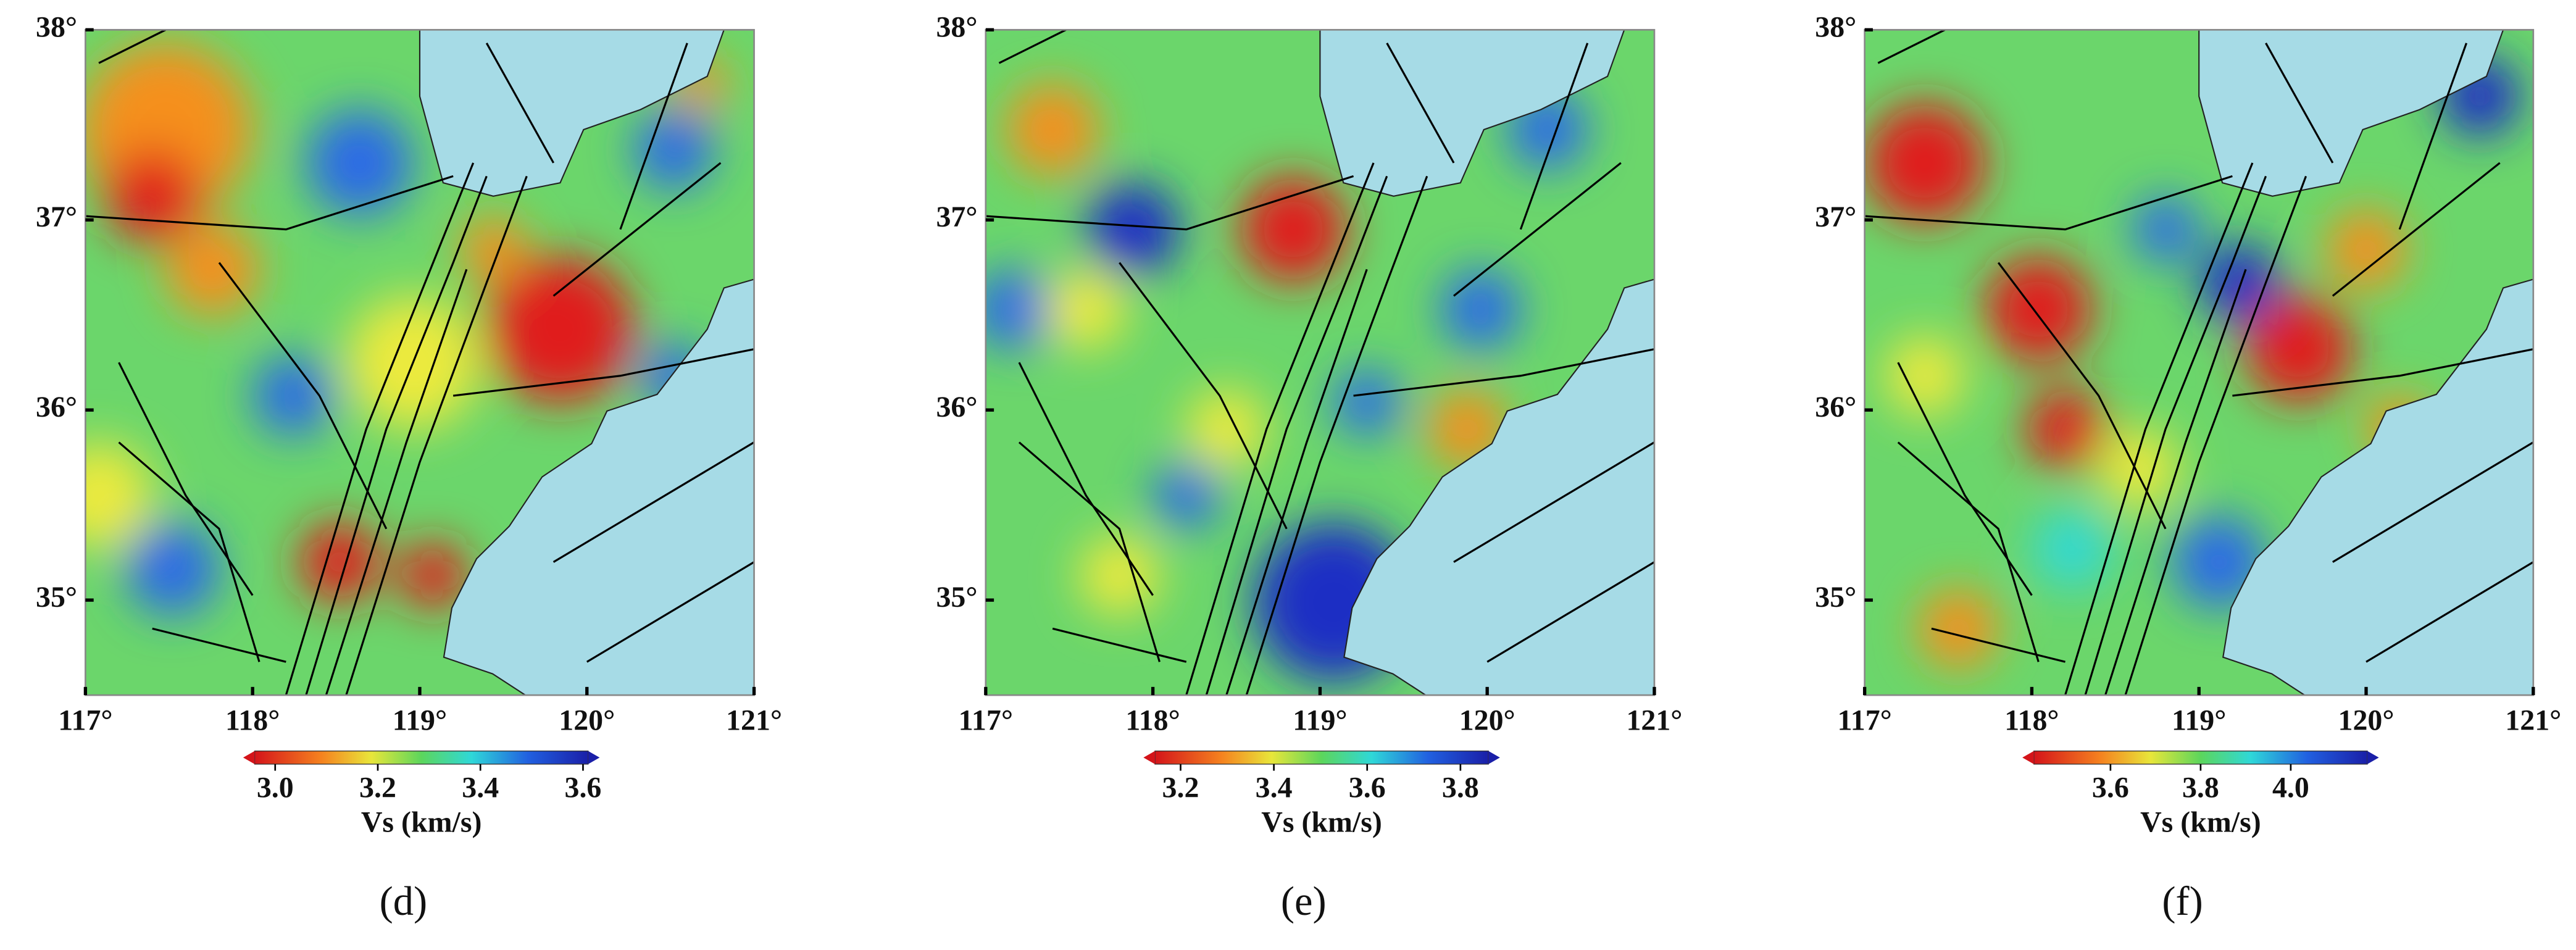 The height and width of the screenshot is (950, 2576). I want to click on panel-label: (d), so click(404, 901).